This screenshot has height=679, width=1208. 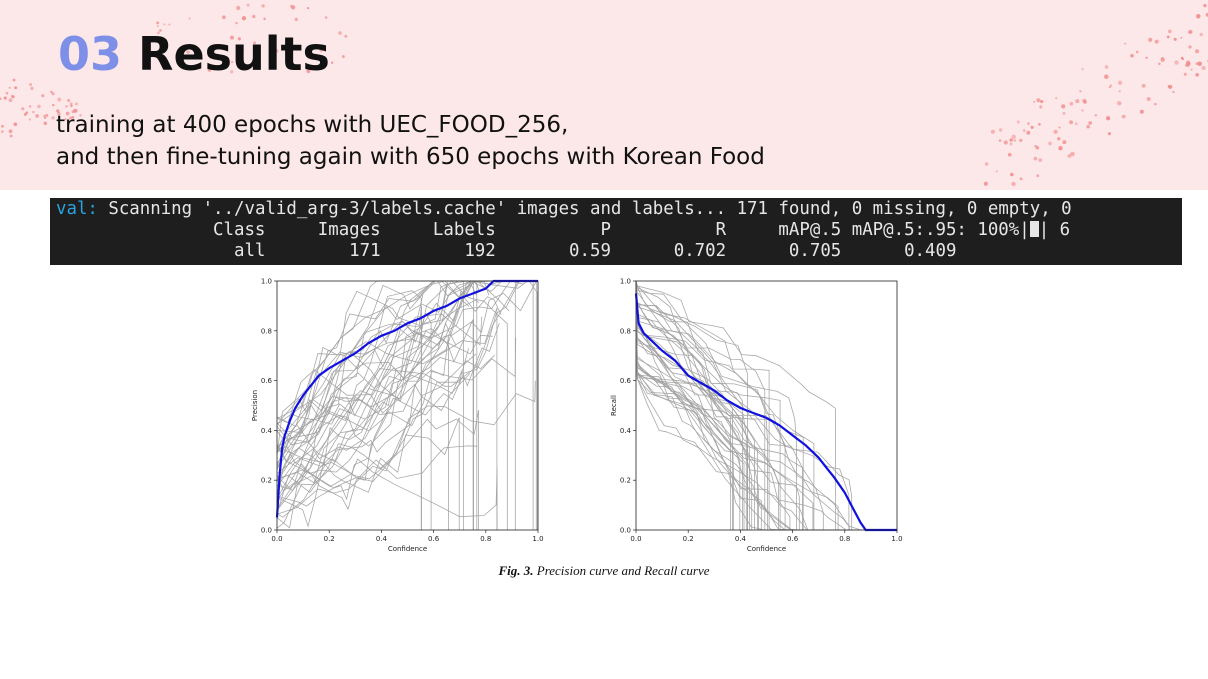 What do you see at coordinates (1034, 229) in the screenshot?
I see `progress-block` at bounding box center [1034, 229].